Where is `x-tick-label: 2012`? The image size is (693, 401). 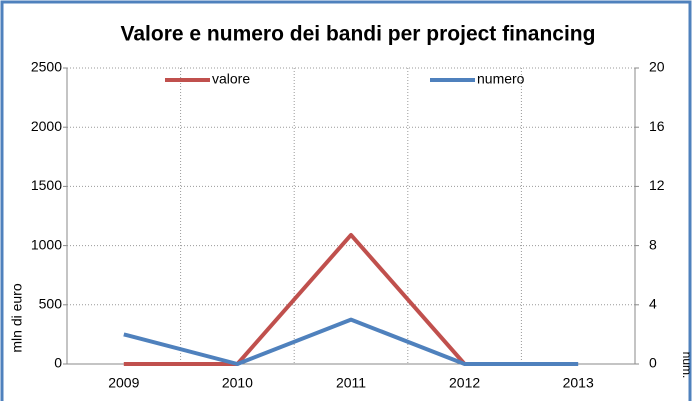
x-tick-label: 2012 is located at coordinates (464, 383).